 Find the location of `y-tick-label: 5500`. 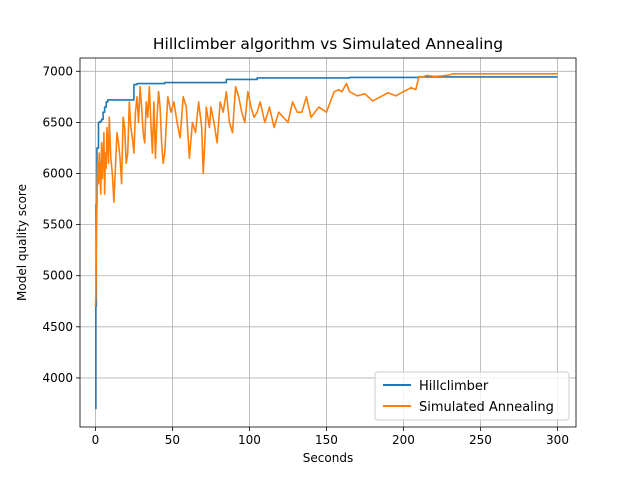

y-tick-label: 5500 is located at coordinates (57, 225).